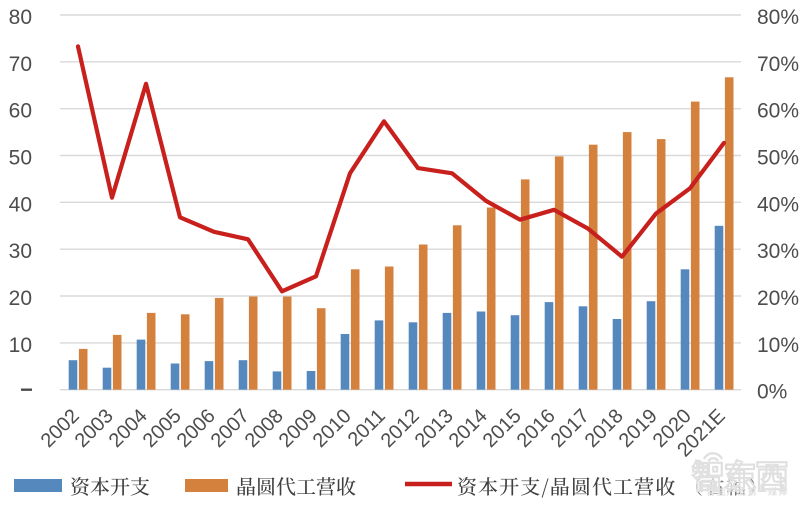 The image size is (800, 516). I want to click on svg-text: 80, so click(20, 17).